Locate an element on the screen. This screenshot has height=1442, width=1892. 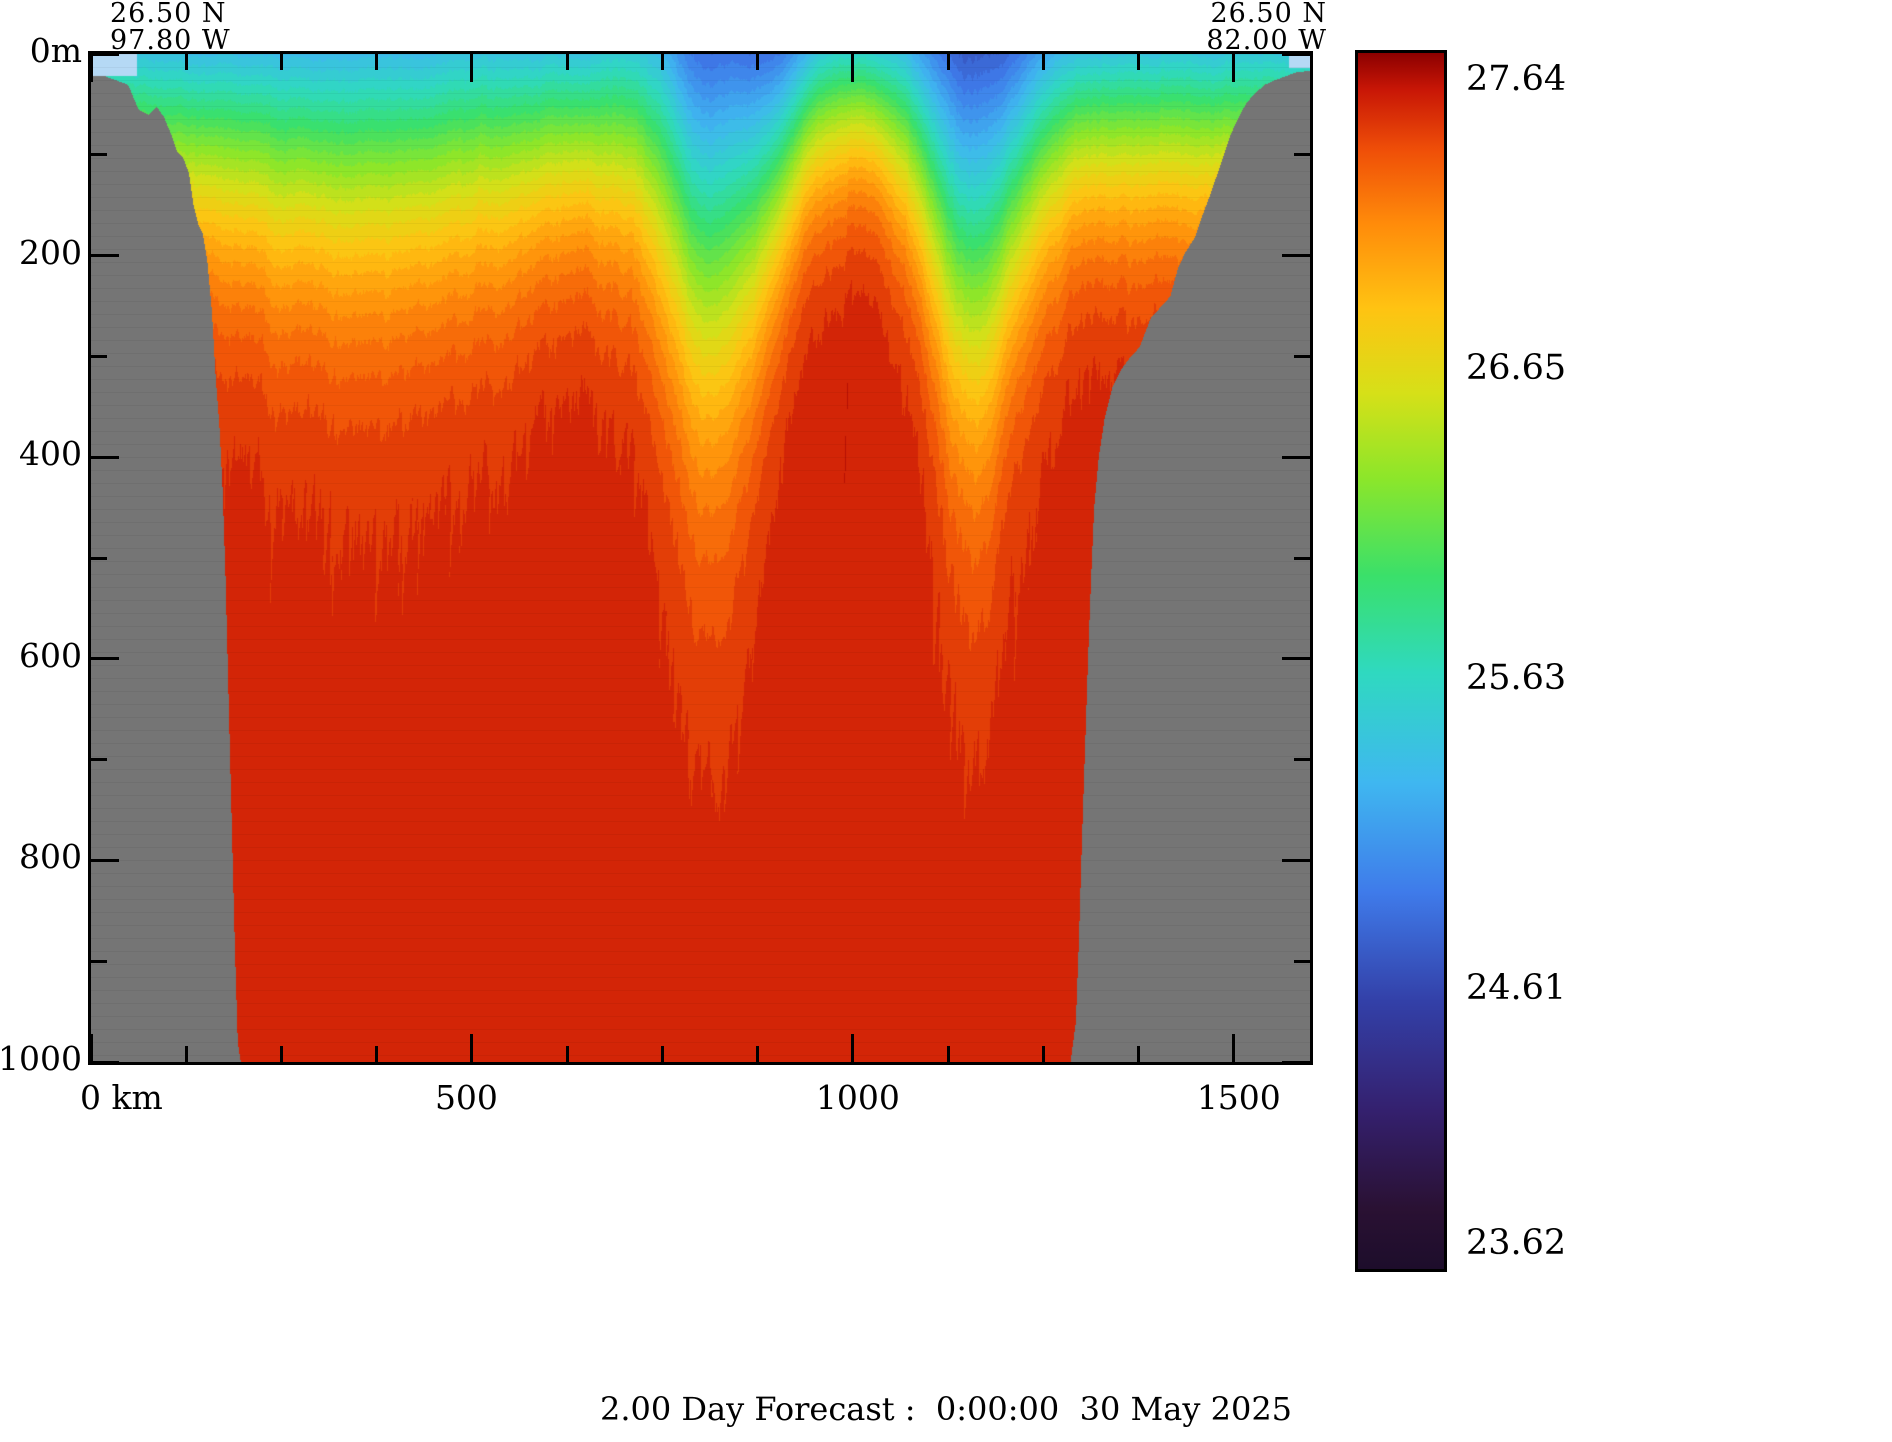
colorbar-tick-2: 25.63 is located at coordinates (1516, 678).